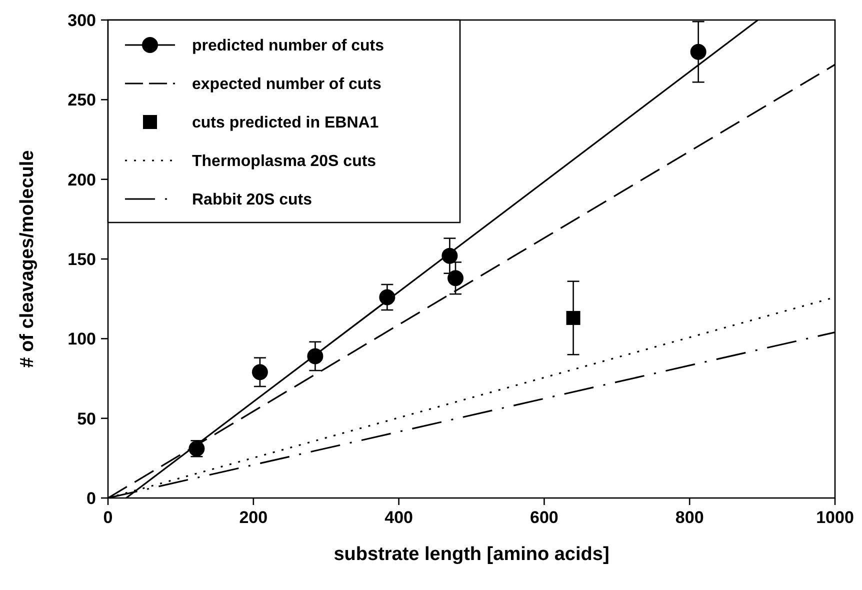 This screenshot has width=862, height=590. What do you see at coordinates (398, 517) in the screenshot?
I see `x-tick-label: 400` at bounding box center [398, 517].